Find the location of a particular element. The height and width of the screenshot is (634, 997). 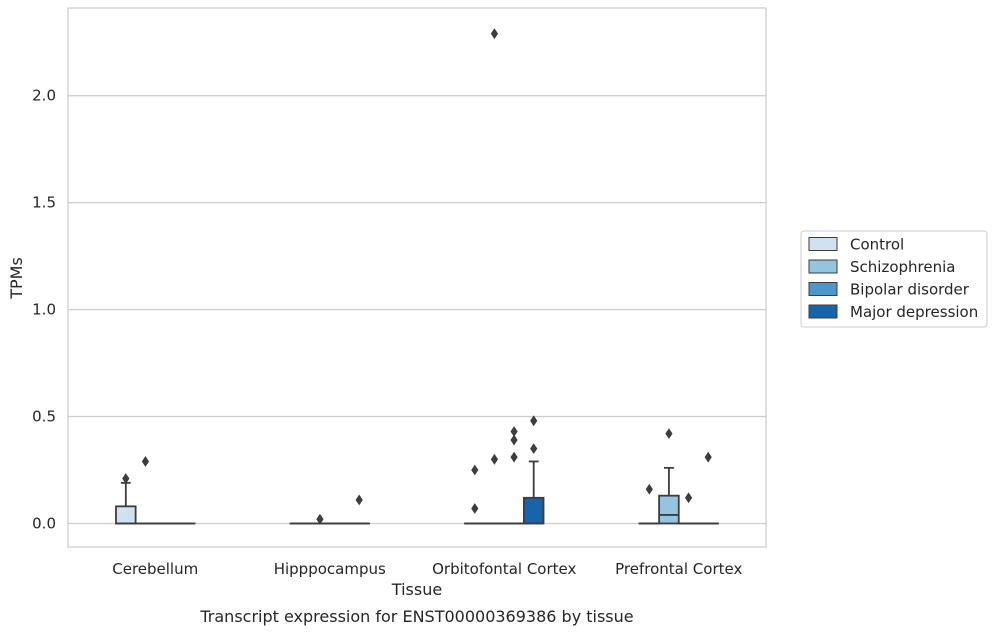

legend-label: Bipolar disorder is located at coordinates (910, 290).